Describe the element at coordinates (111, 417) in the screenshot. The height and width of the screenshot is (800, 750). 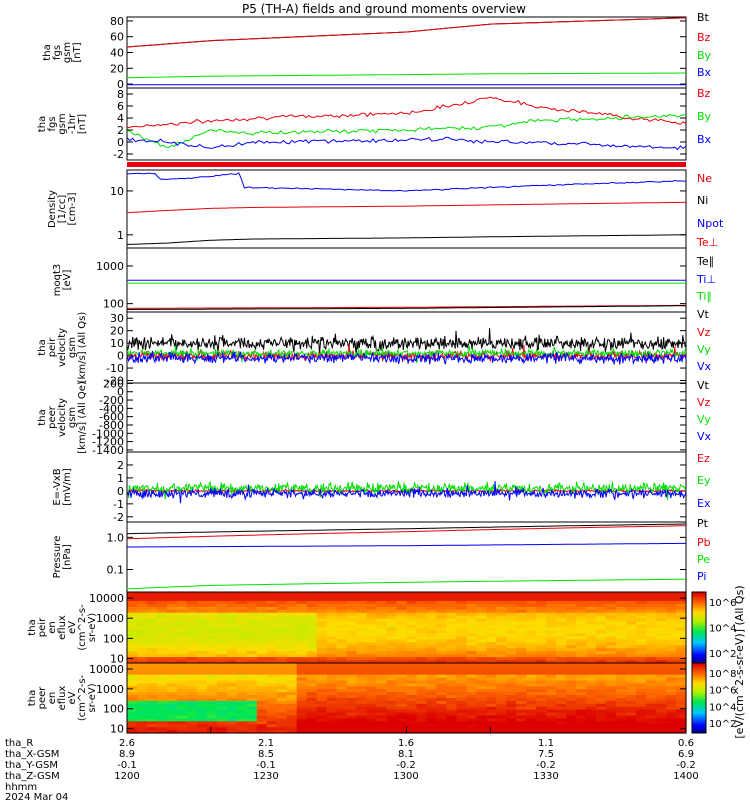
I see `y-tick-label: -600` at that location.